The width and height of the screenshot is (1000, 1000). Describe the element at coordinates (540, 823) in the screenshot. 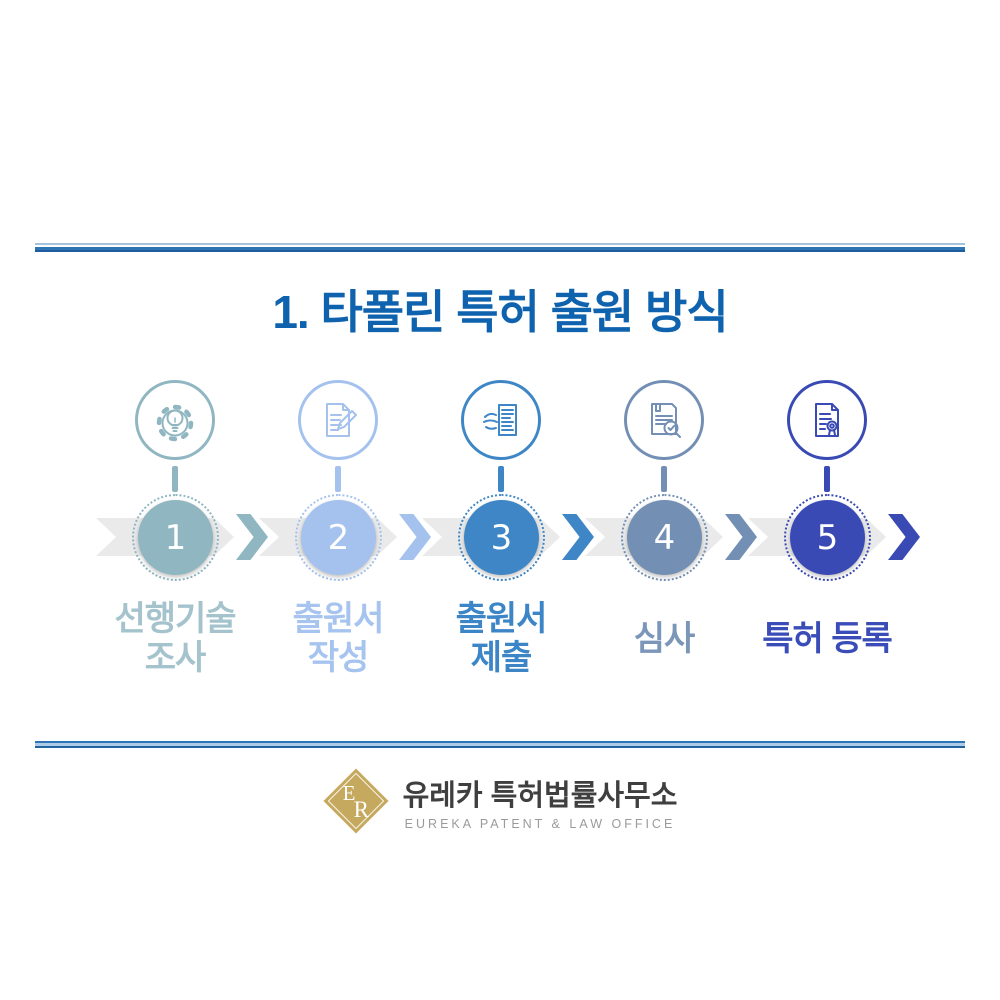

I see `firm-name-english: EUREKA PATENT & LAW OFFICE` at that location.